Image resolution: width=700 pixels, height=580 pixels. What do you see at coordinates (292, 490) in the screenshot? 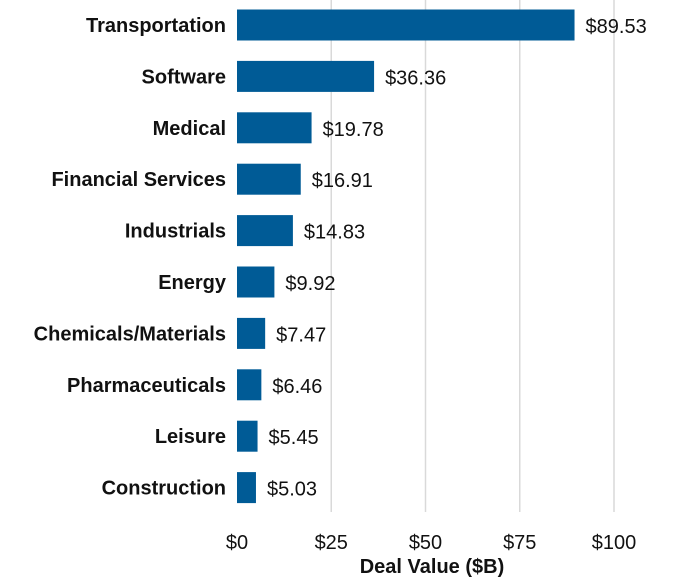
I see `value-label: $5.03` at bounding box center [292, 490].